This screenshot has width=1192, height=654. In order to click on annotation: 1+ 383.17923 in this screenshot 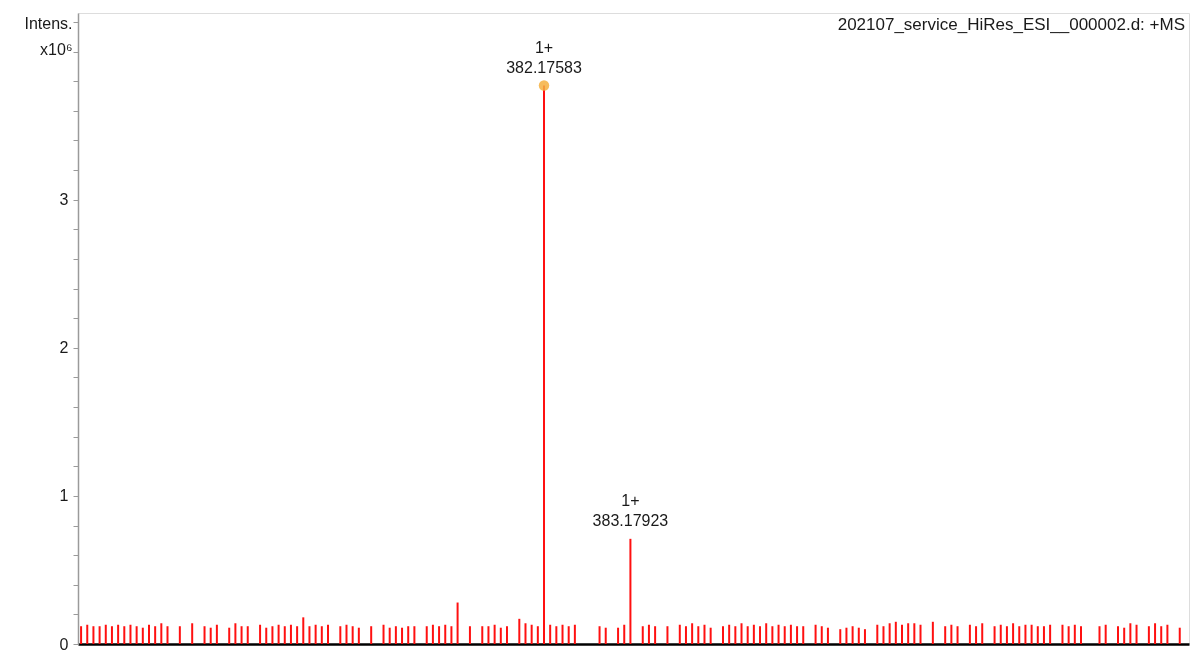, I will do `click(630, 510)`.